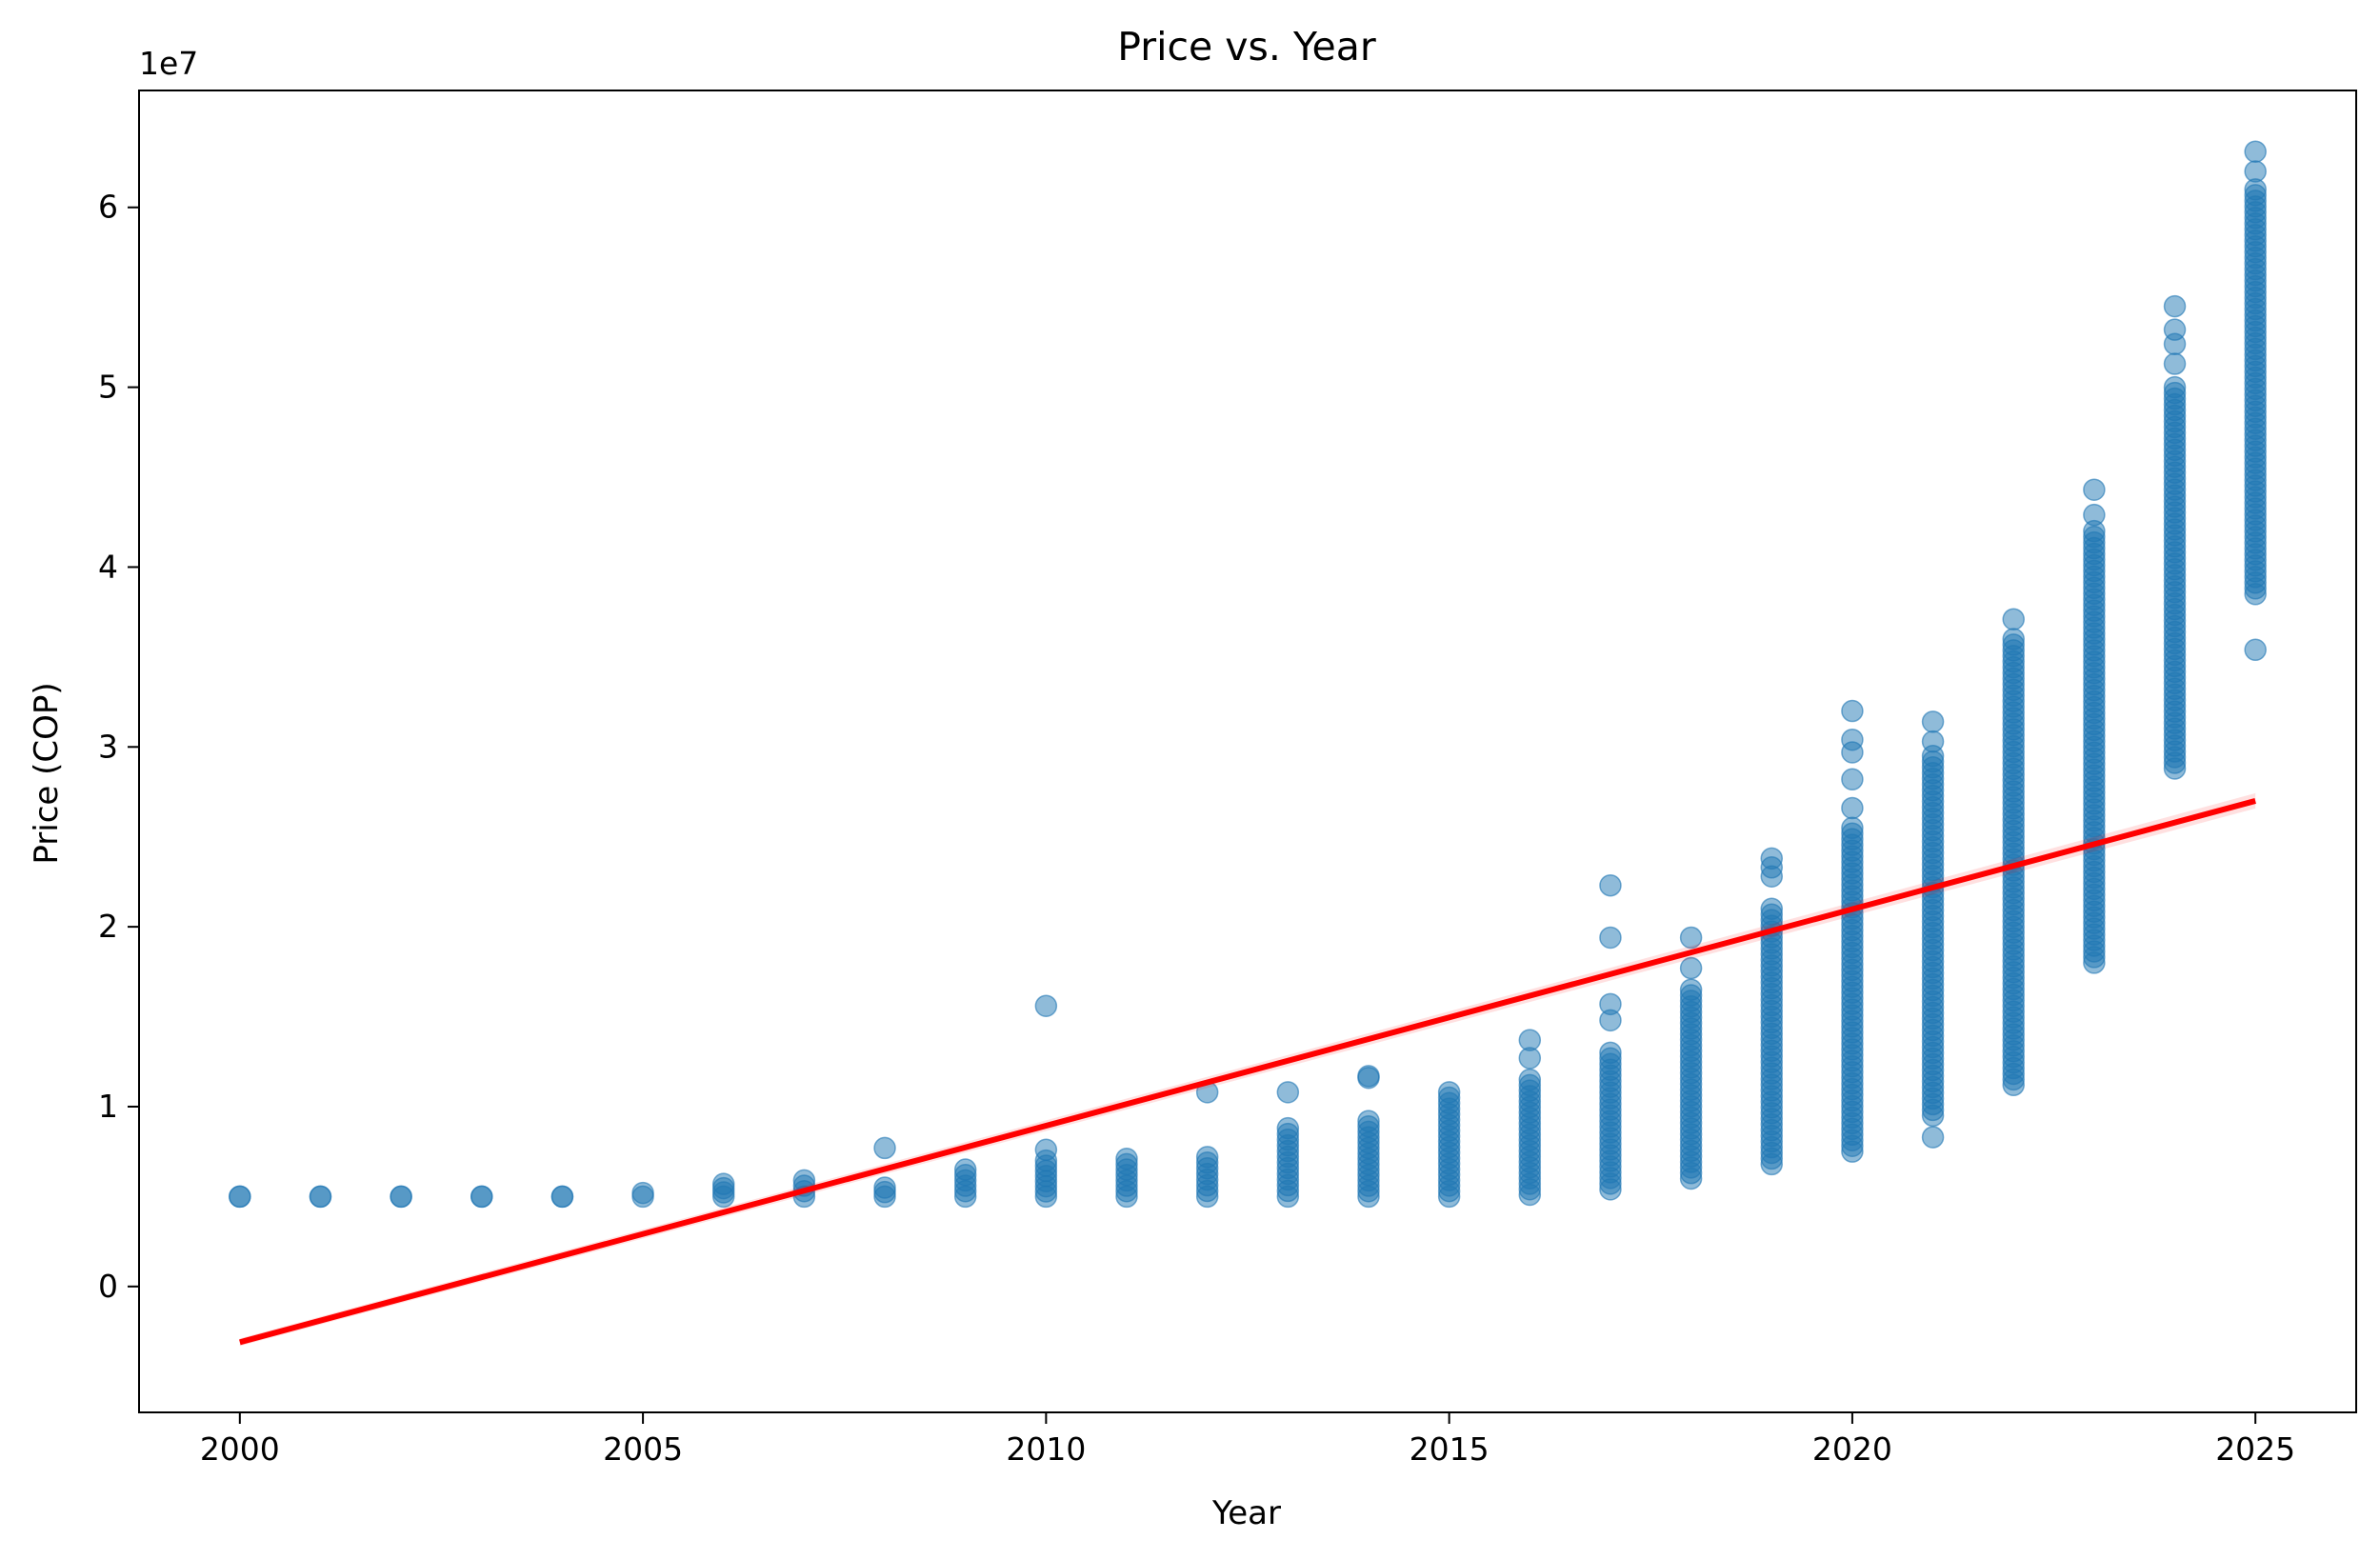 The height and width of the screenshot is (1560, 2380). I want to click on x-tick-label: 2000, so click(240, 1449).